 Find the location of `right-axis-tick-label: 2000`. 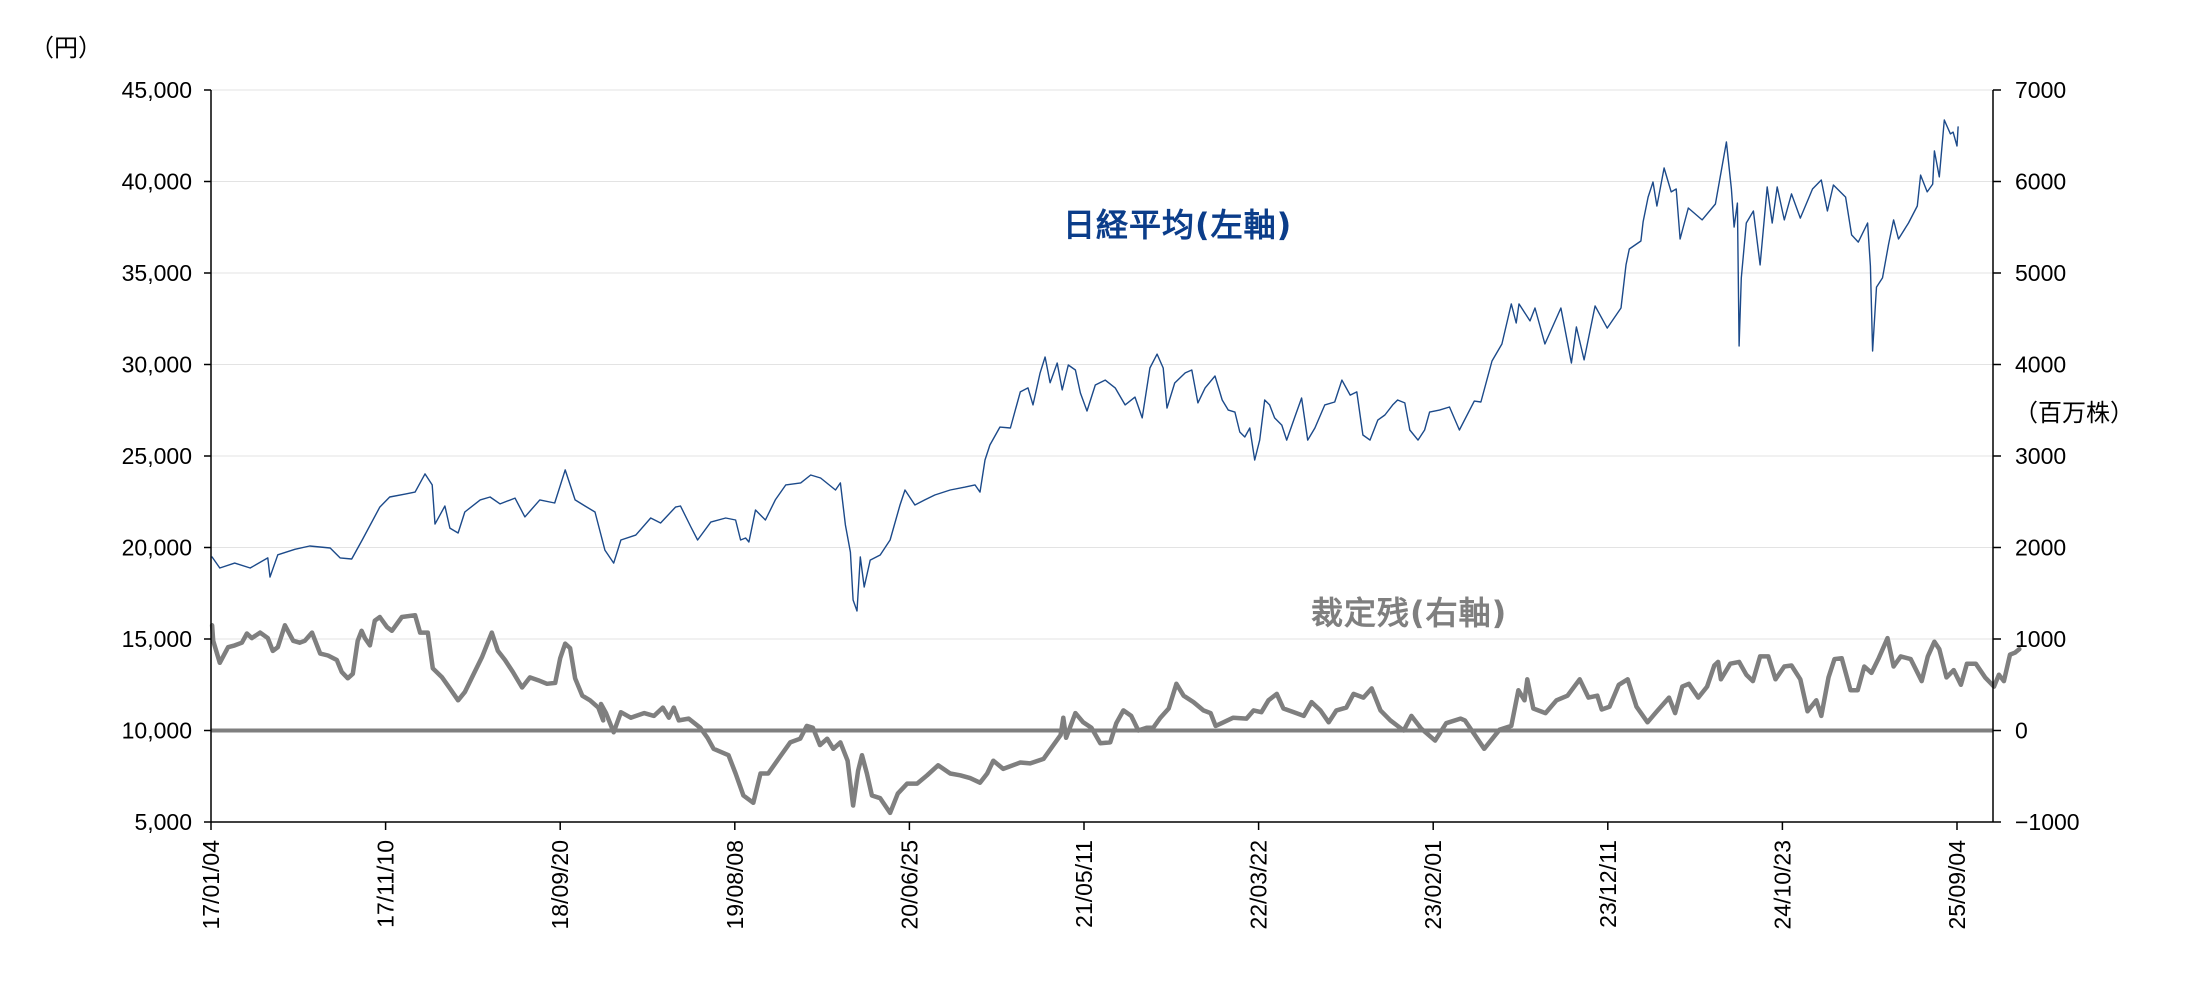

right-axis-tick-label: 2000 is located at coordinates (2040, 548).